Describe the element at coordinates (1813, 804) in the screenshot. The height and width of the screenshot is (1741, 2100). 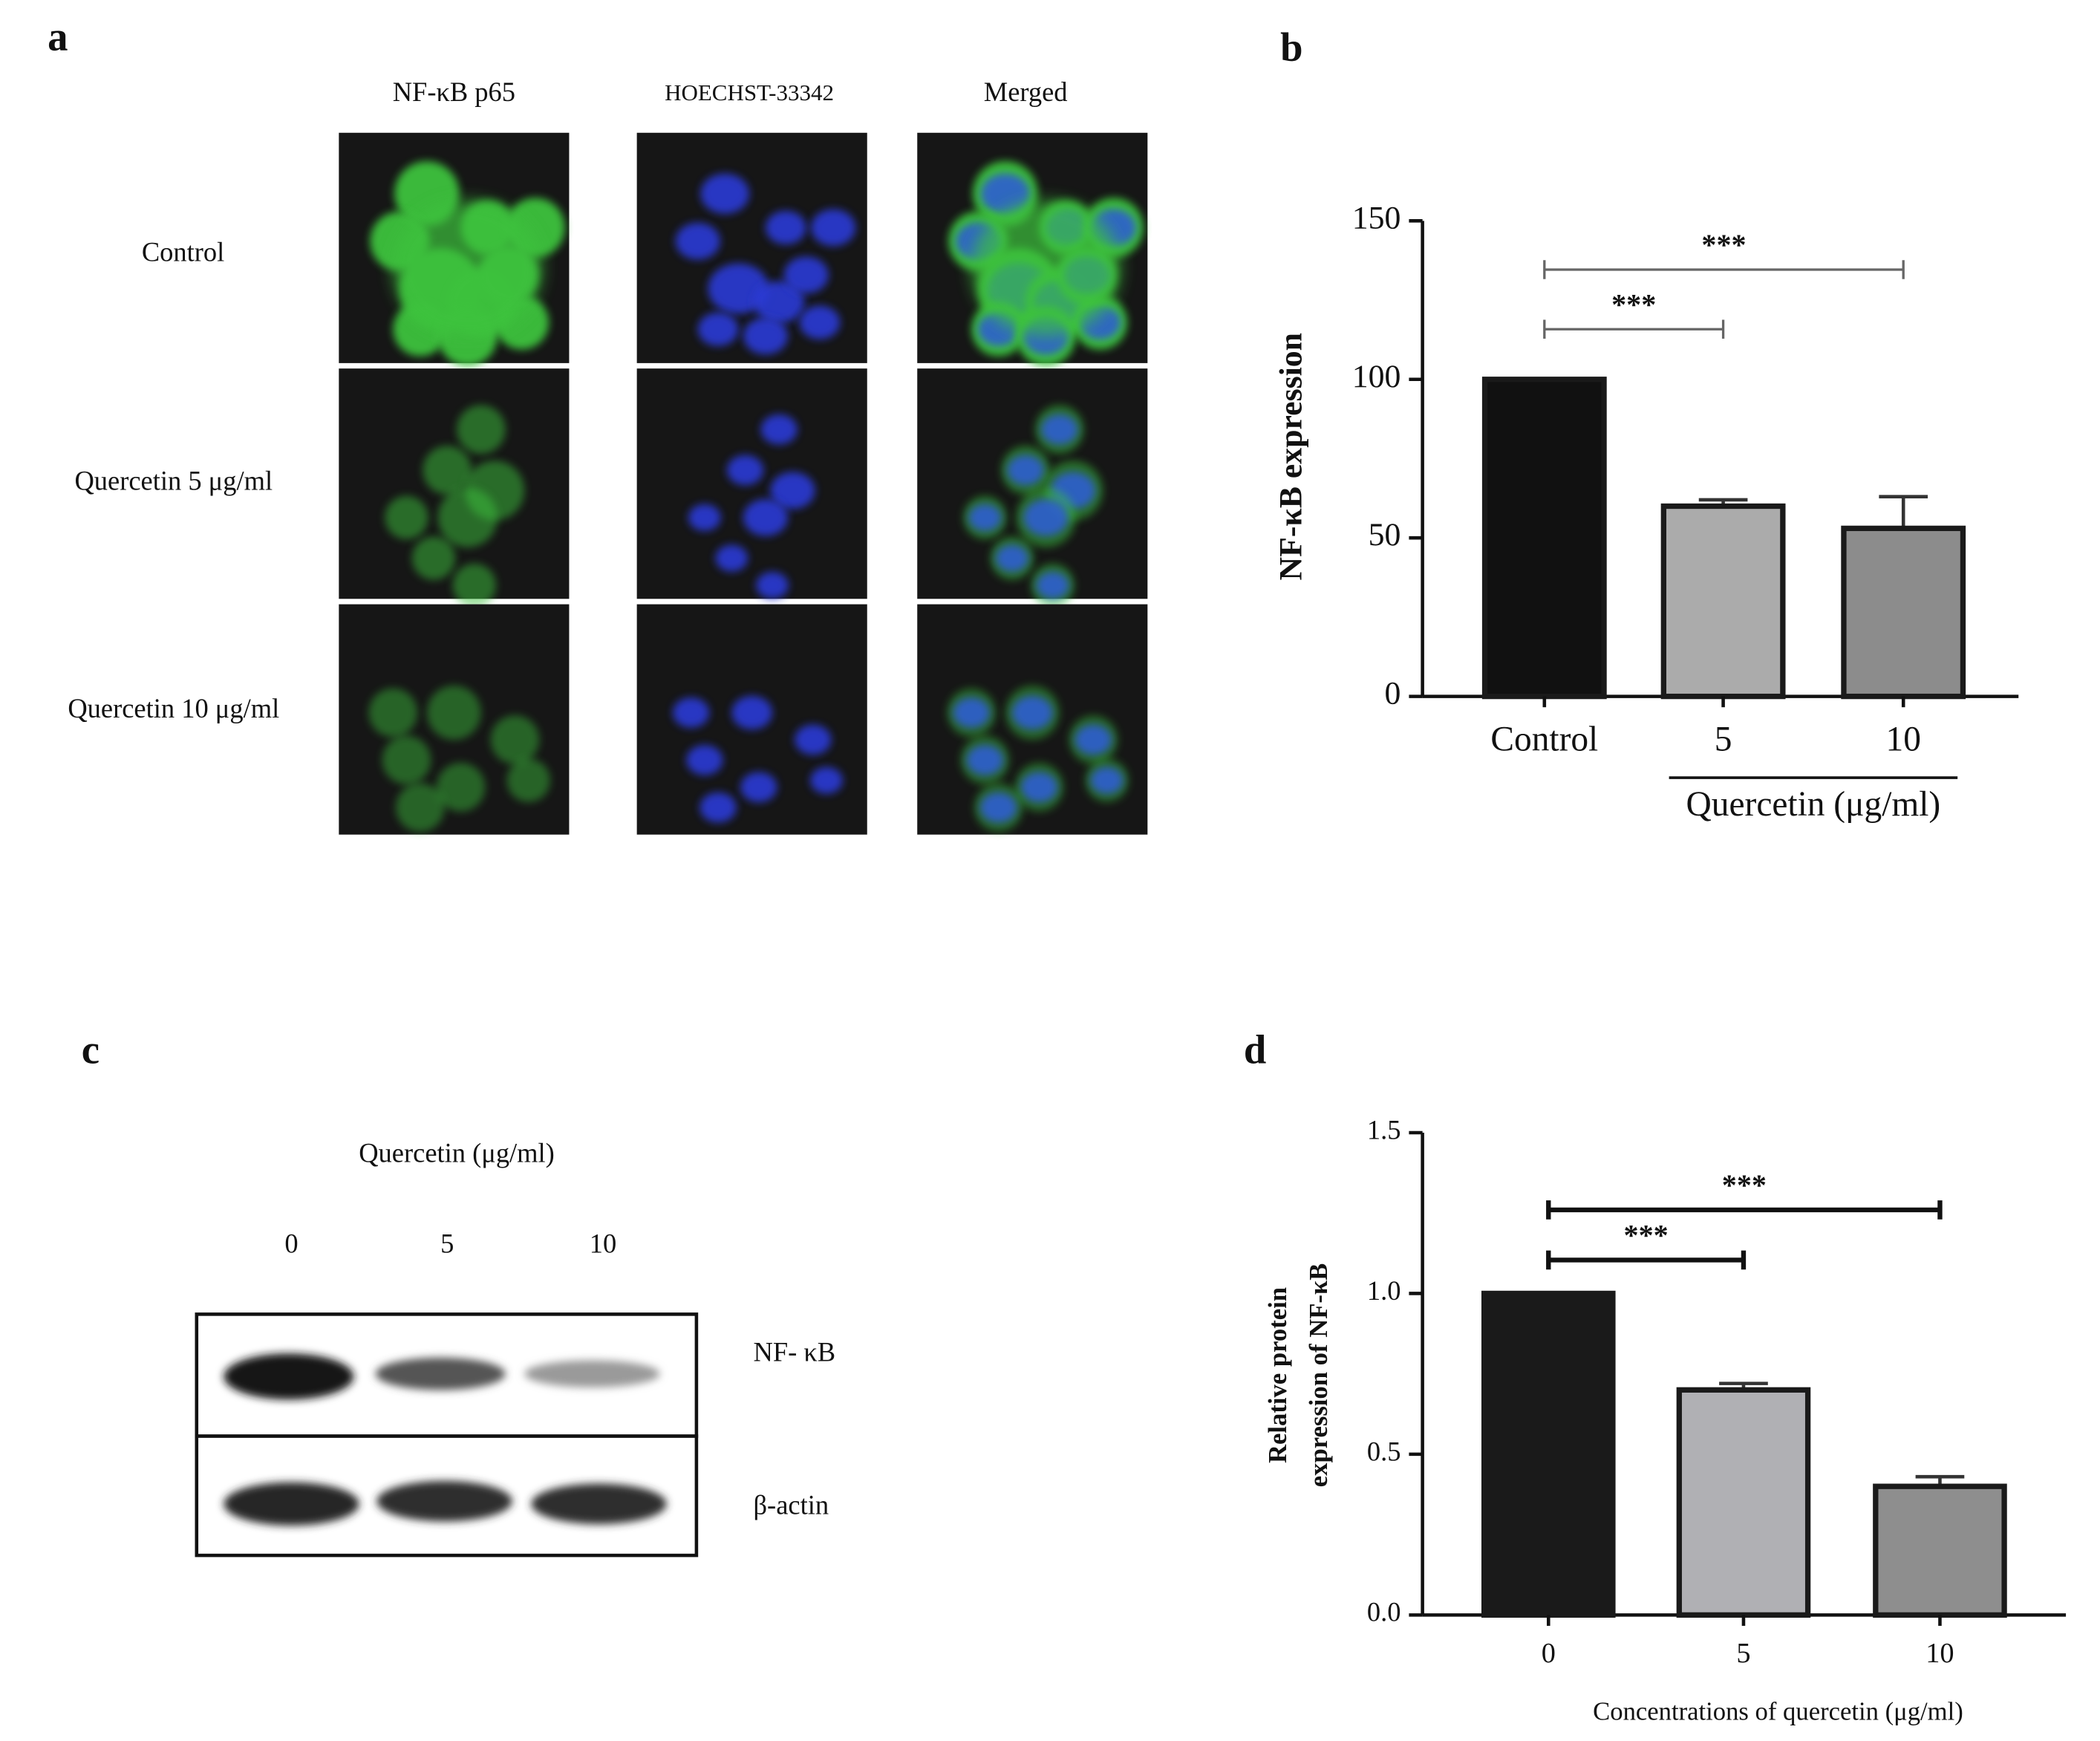
I see `group-label: Quercetin (μg/ml)` at that location.